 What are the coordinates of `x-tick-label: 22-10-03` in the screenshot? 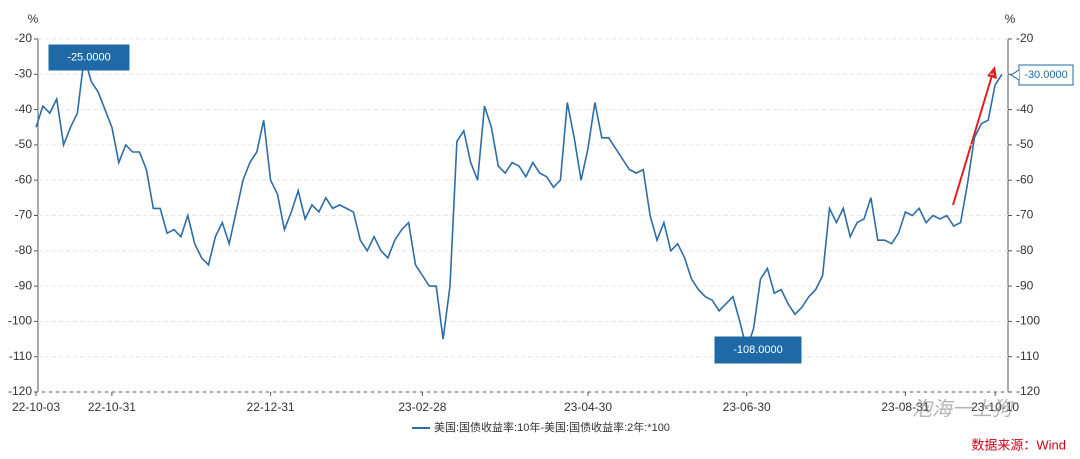 It's located at (36, 407).